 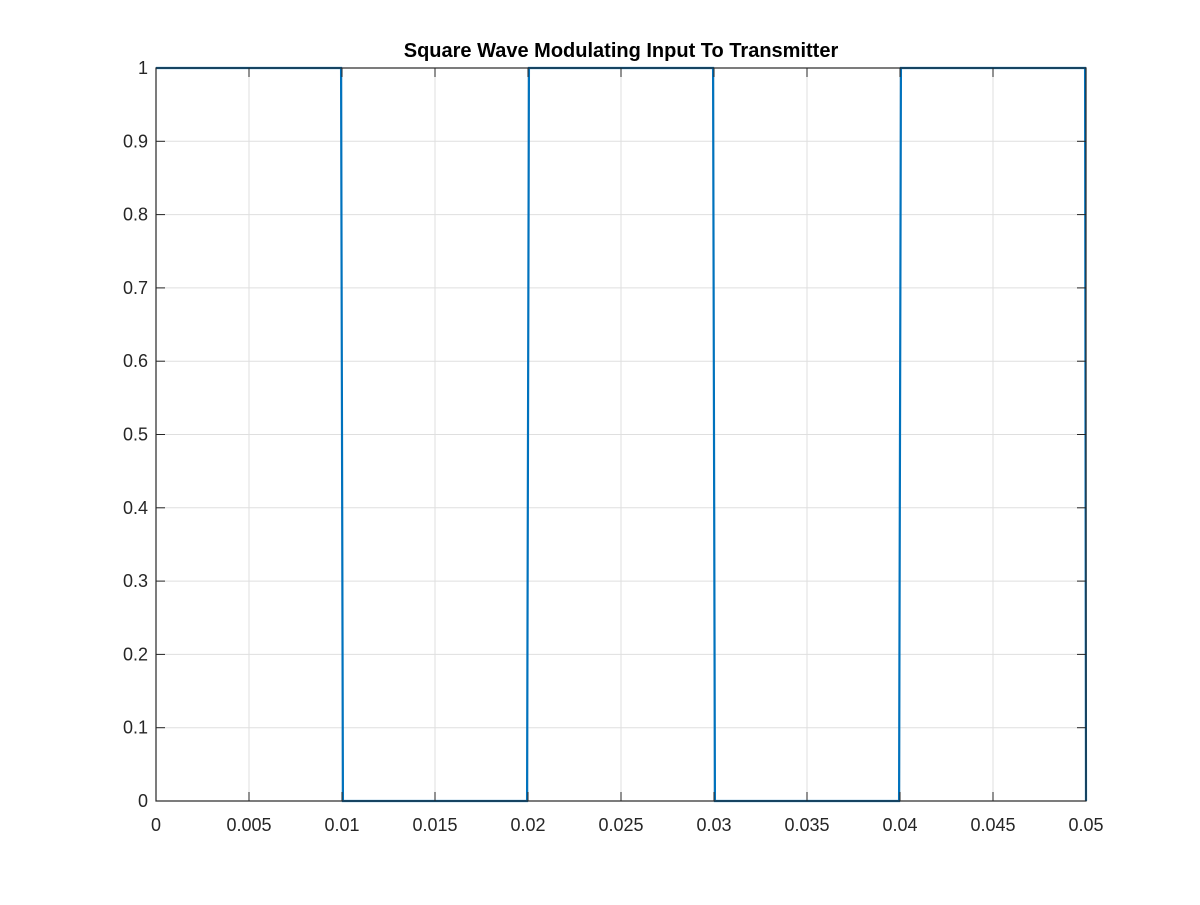 What do you see at coordinates (135, 288) in the screenshot?
I see `y-tick-label: 0.7` at bounding box center [135, 288].